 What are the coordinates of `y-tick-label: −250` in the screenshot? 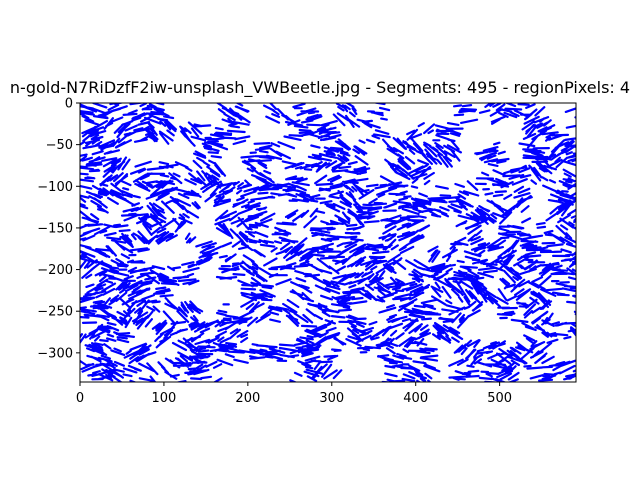 It's located at (55, 312).